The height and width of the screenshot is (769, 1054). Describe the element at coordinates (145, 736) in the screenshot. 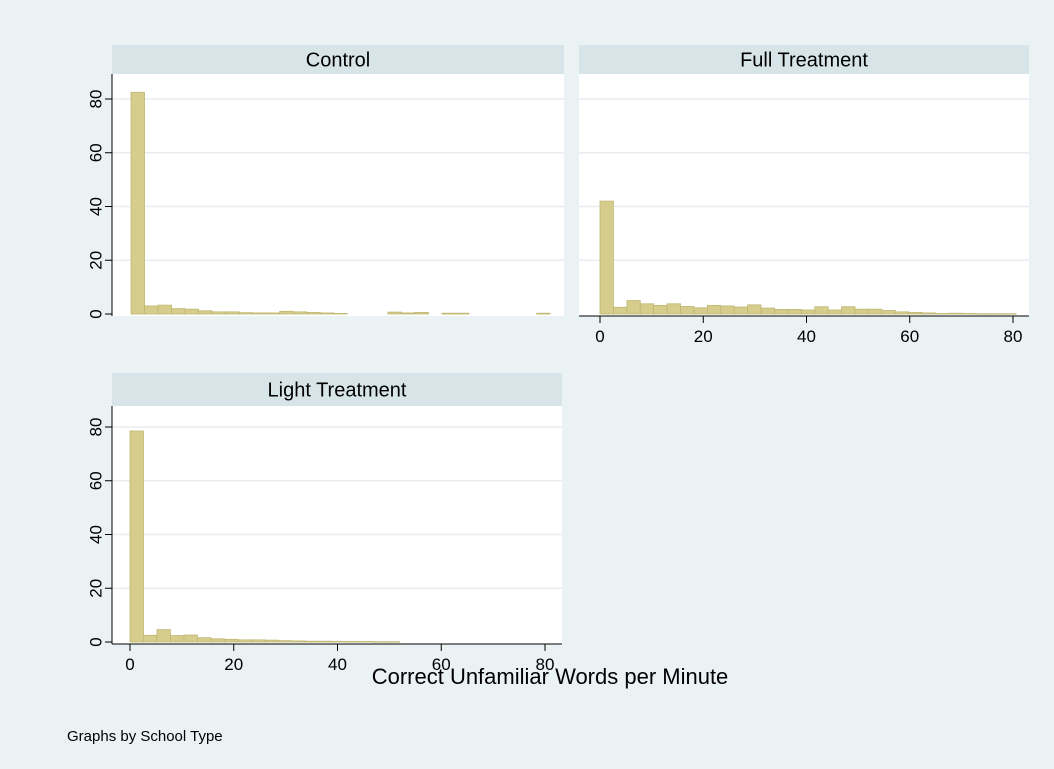

I see `graph-note: Graphs by School Type` at that location.